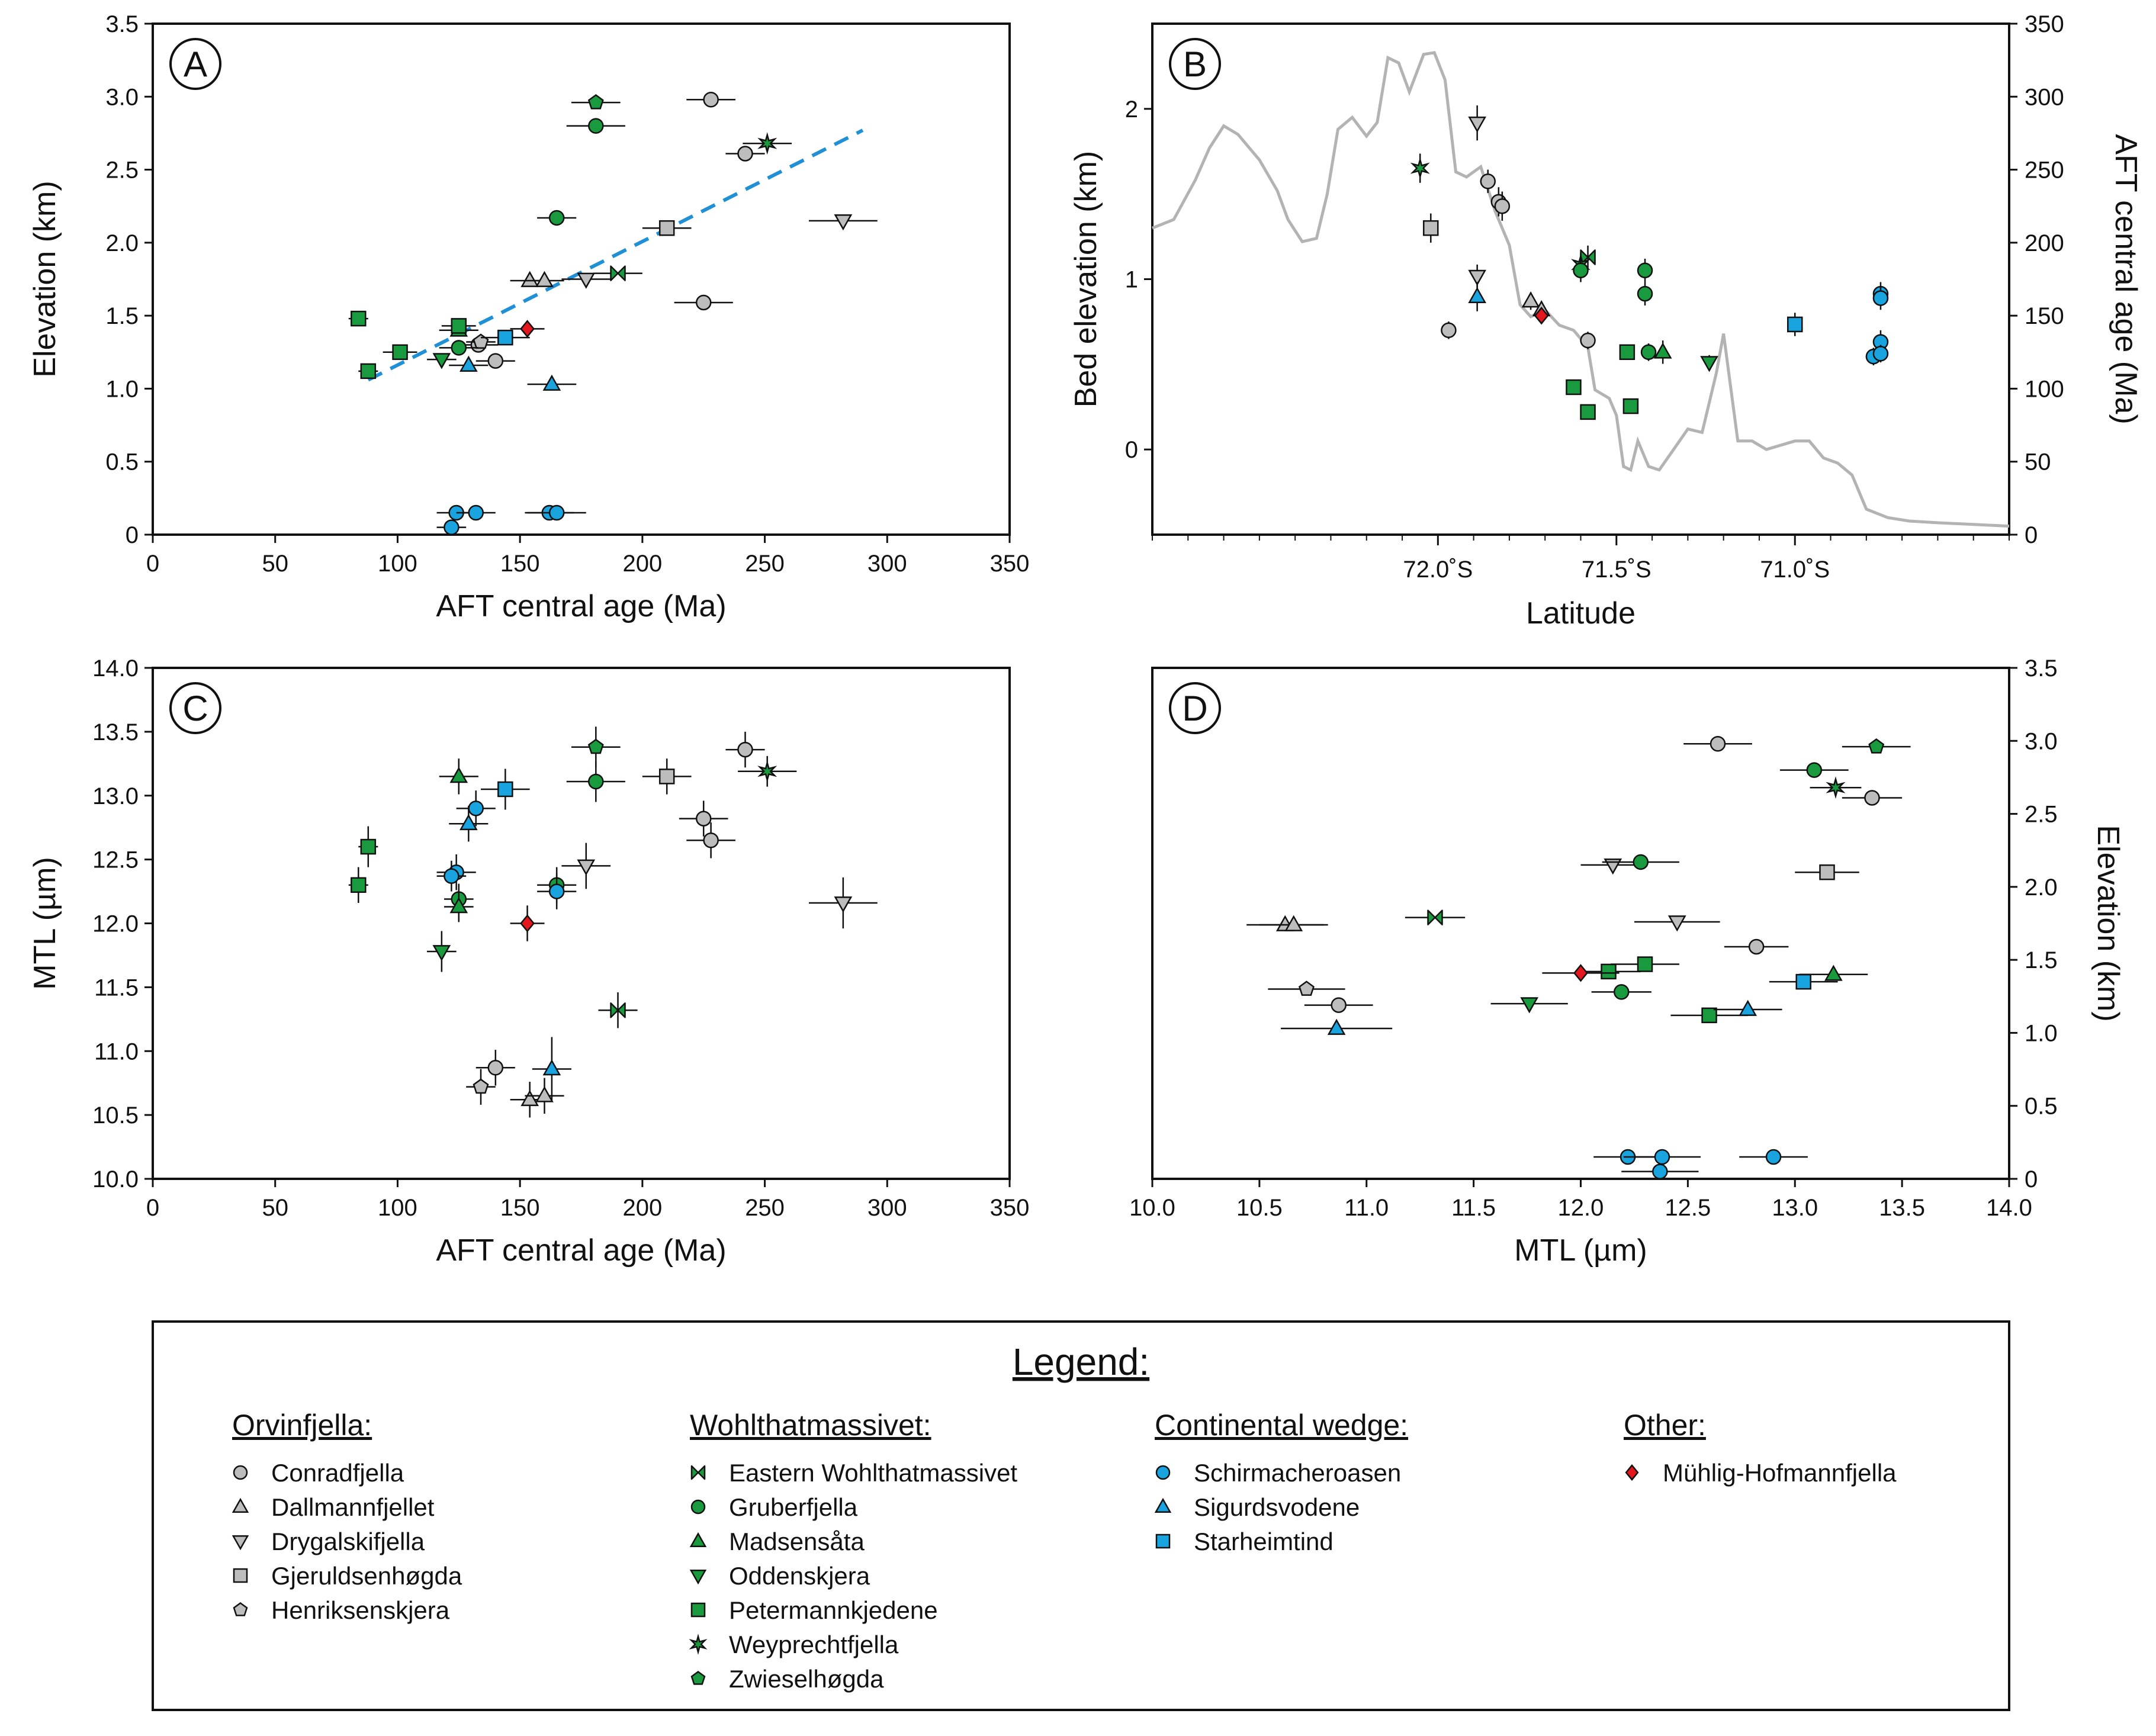 The image size is (2156, 1736). What do you see at coordinates (1795, 570) in the screenshot?
I see `x-tick-label: 71.0˚S` at bounding box center [1795, 570].